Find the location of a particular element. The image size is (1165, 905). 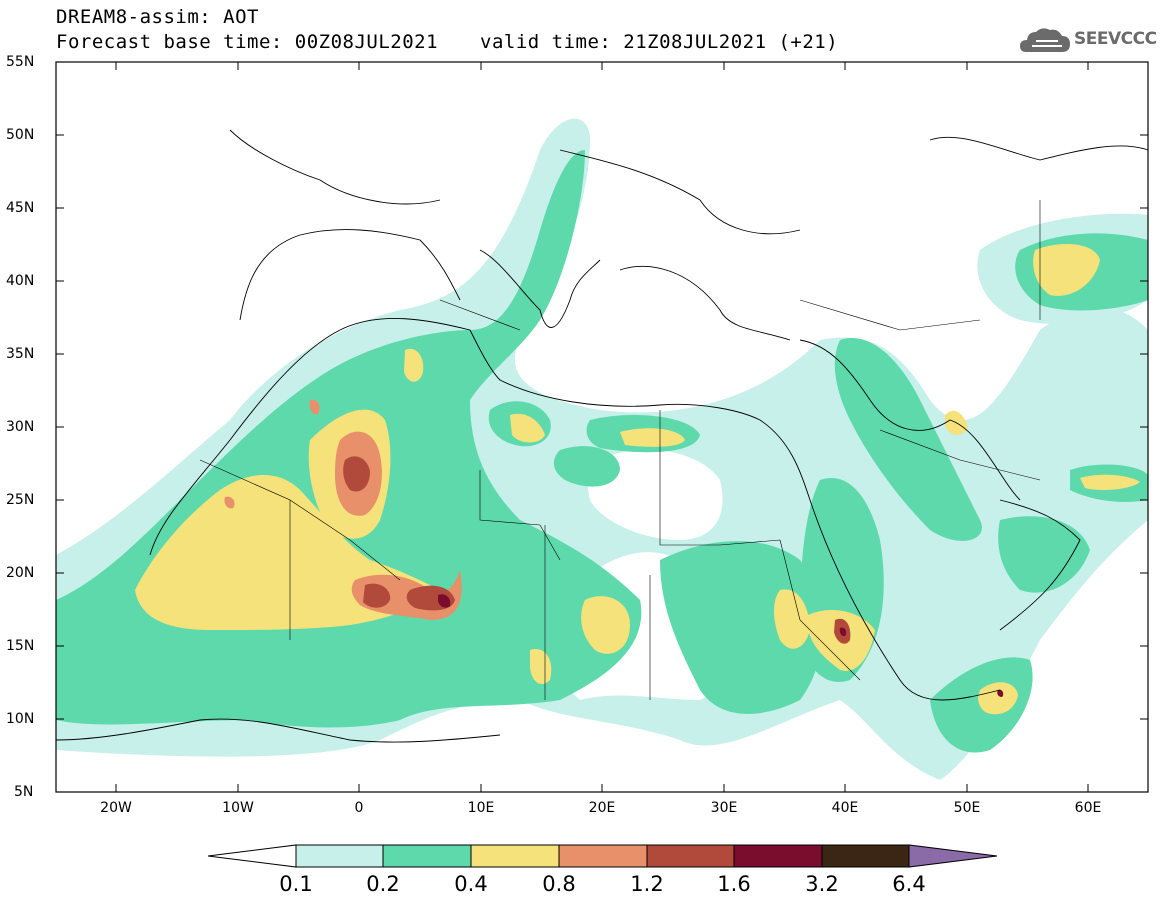

valid-time: valid time: 21Z08JUL2021 (+21) is located at coordinates (659, 42).